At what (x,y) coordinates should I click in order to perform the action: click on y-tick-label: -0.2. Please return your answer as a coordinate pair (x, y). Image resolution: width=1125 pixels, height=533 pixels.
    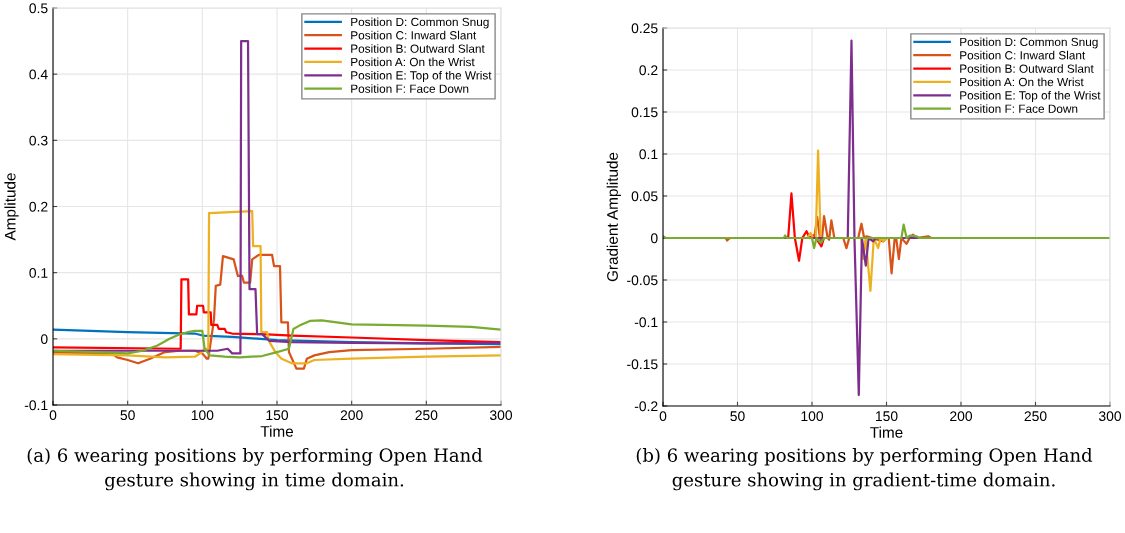
    Looking at the image, I should click on (646, 406).